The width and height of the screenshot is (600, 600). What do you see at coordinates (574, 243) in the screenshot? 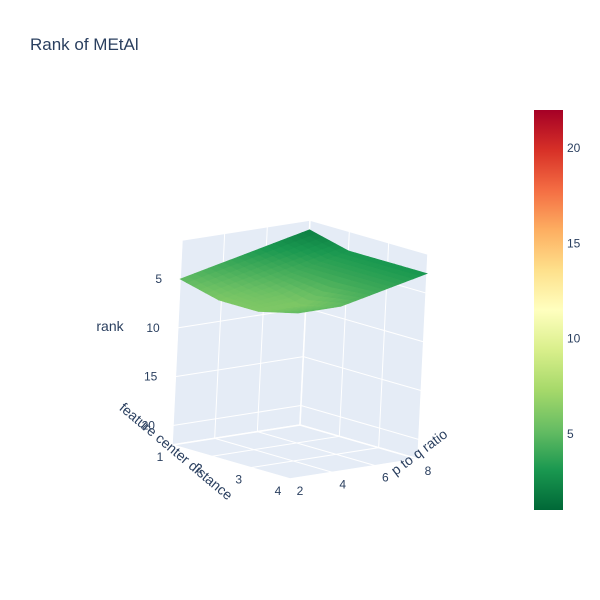
I see `colorbar-tick-label: 15` at bounding box center [574, 243].